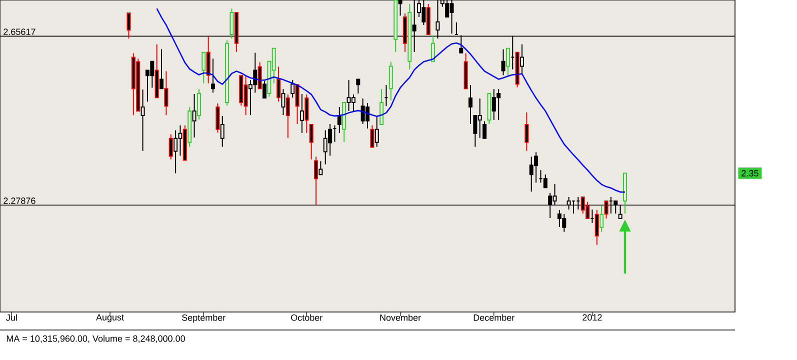  I want to click on y-tick-label: 2.65617, so click(20, 31).